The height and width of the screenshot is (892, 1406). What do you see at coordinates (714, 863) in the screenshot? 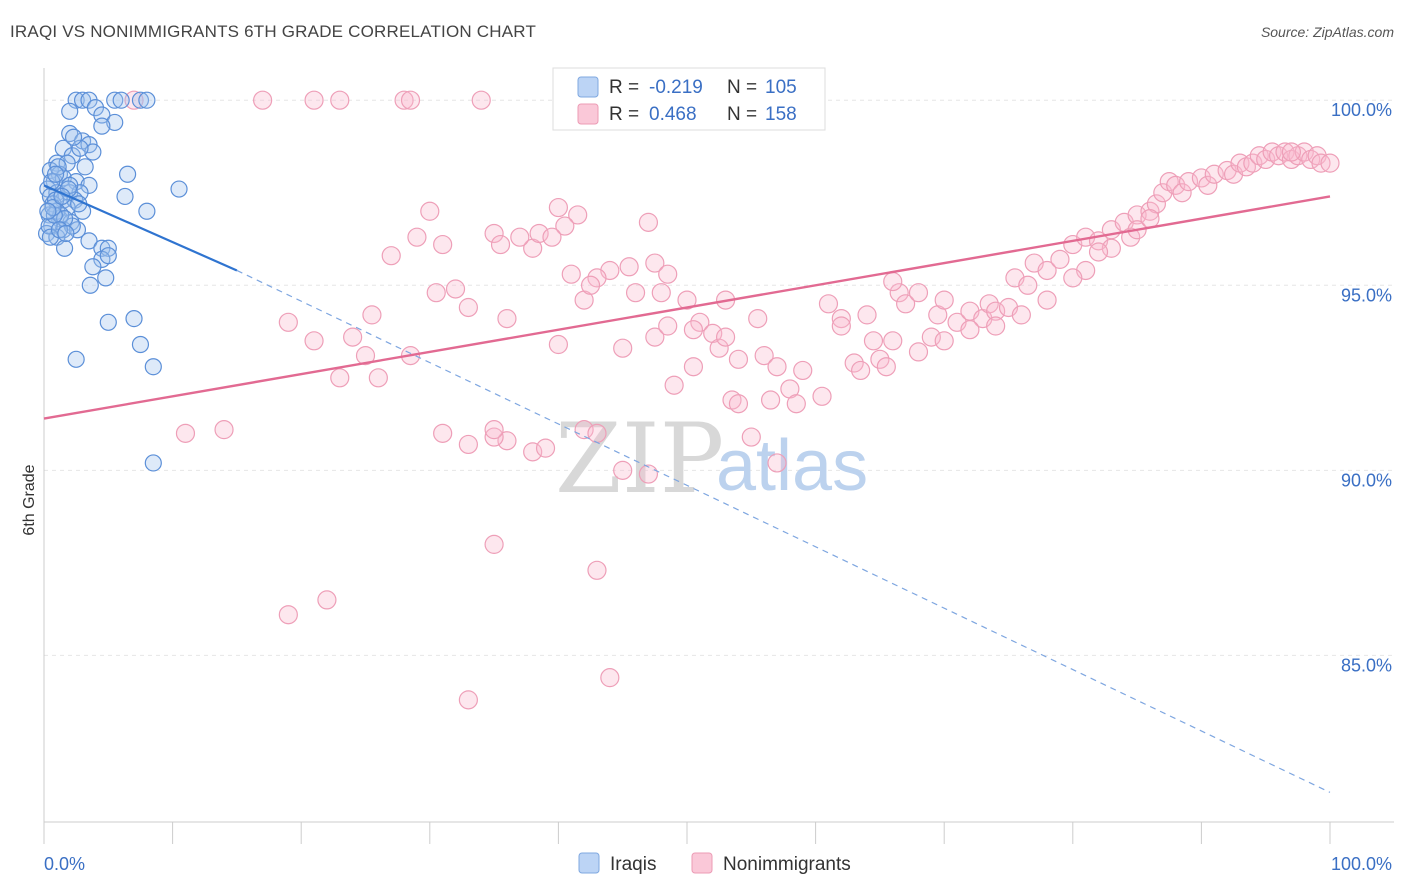
I see `legend-bottom: Iraqis Nonimmigrants` at bounding box center [714, 863].